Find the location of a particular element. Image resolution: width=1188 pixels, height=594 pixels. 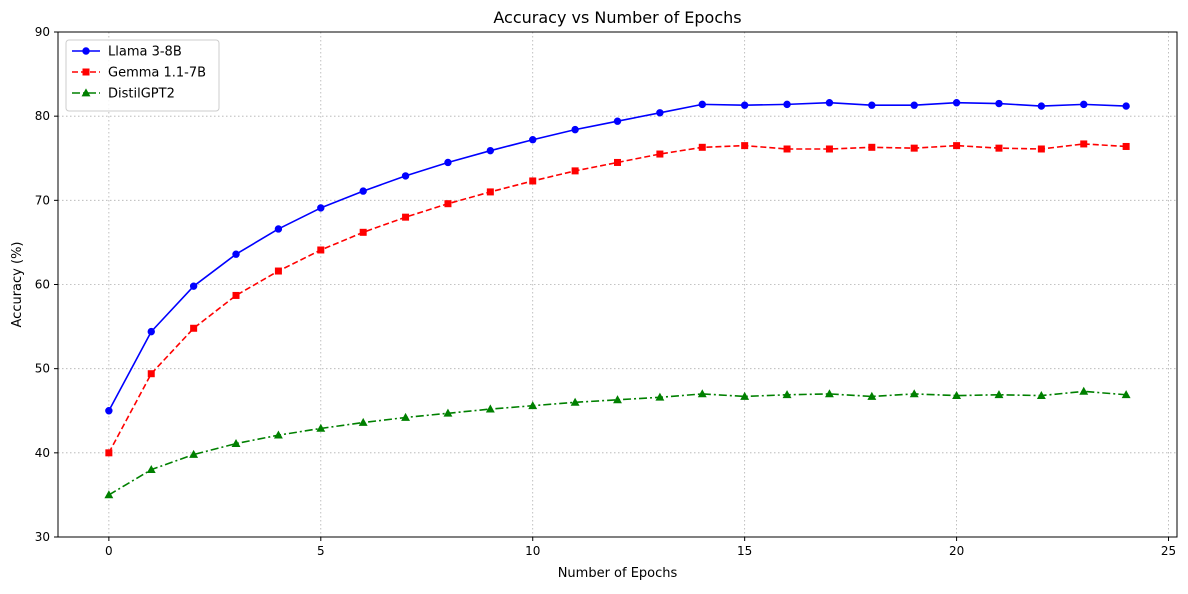

x-tick-label: 10 is located at coordinates (532, 551).